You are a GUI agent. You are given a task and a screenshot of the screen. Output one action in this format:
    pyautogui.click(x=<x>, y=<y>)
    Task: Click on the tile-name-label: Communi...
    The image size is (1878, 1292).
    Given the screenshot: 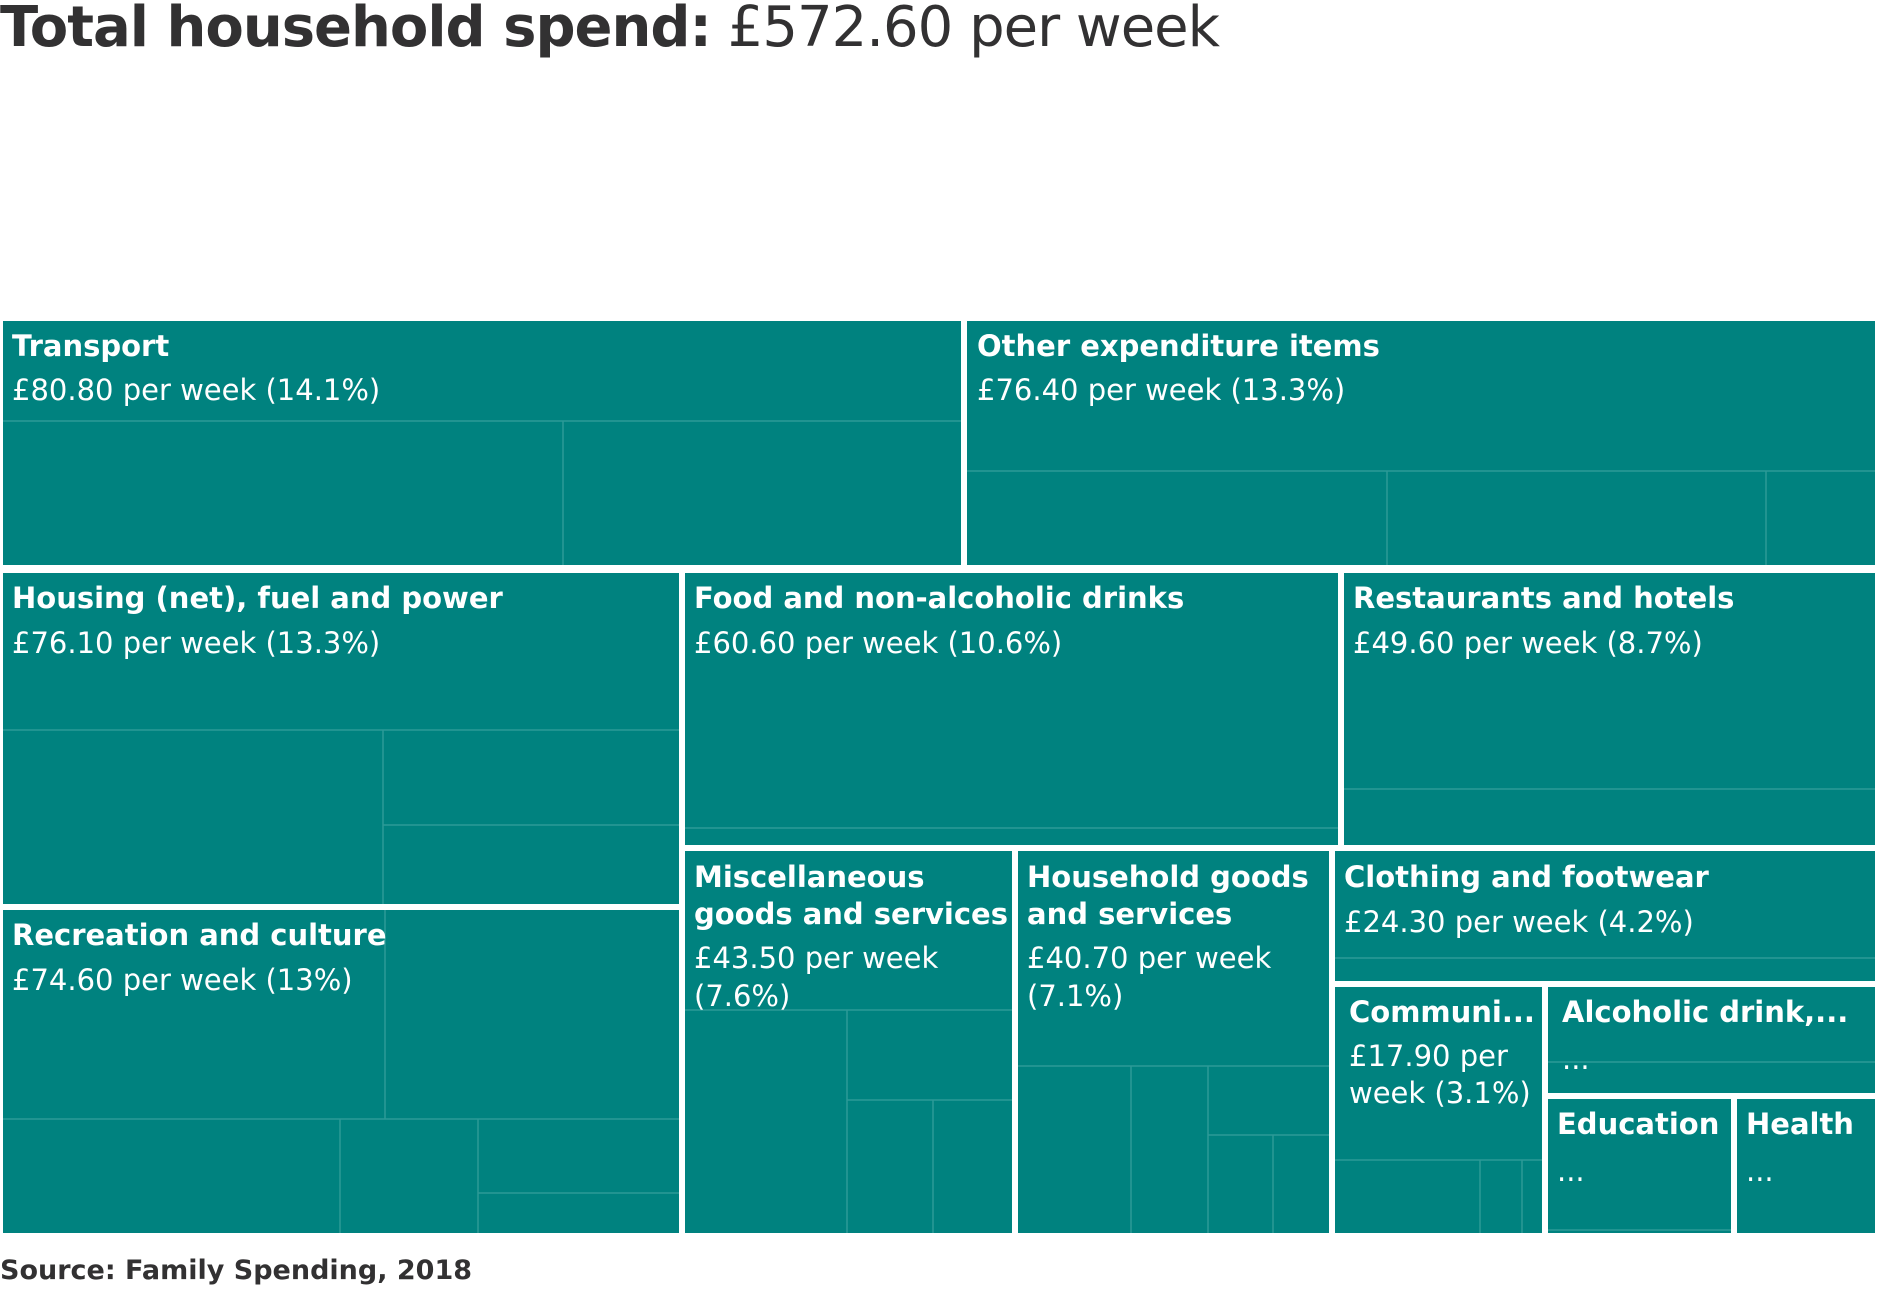 What is the action you would take?
    pyautogui.click(x=1442, y=1012)
    